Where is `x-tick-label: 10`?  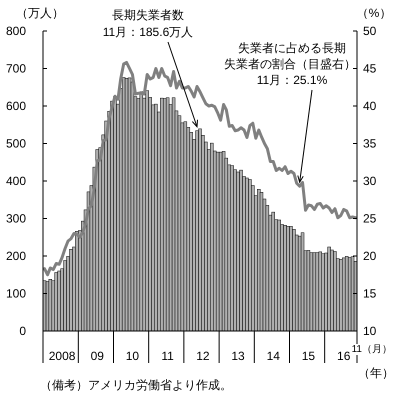 x-tick-label: 10 is located at coordinates (133, 356).